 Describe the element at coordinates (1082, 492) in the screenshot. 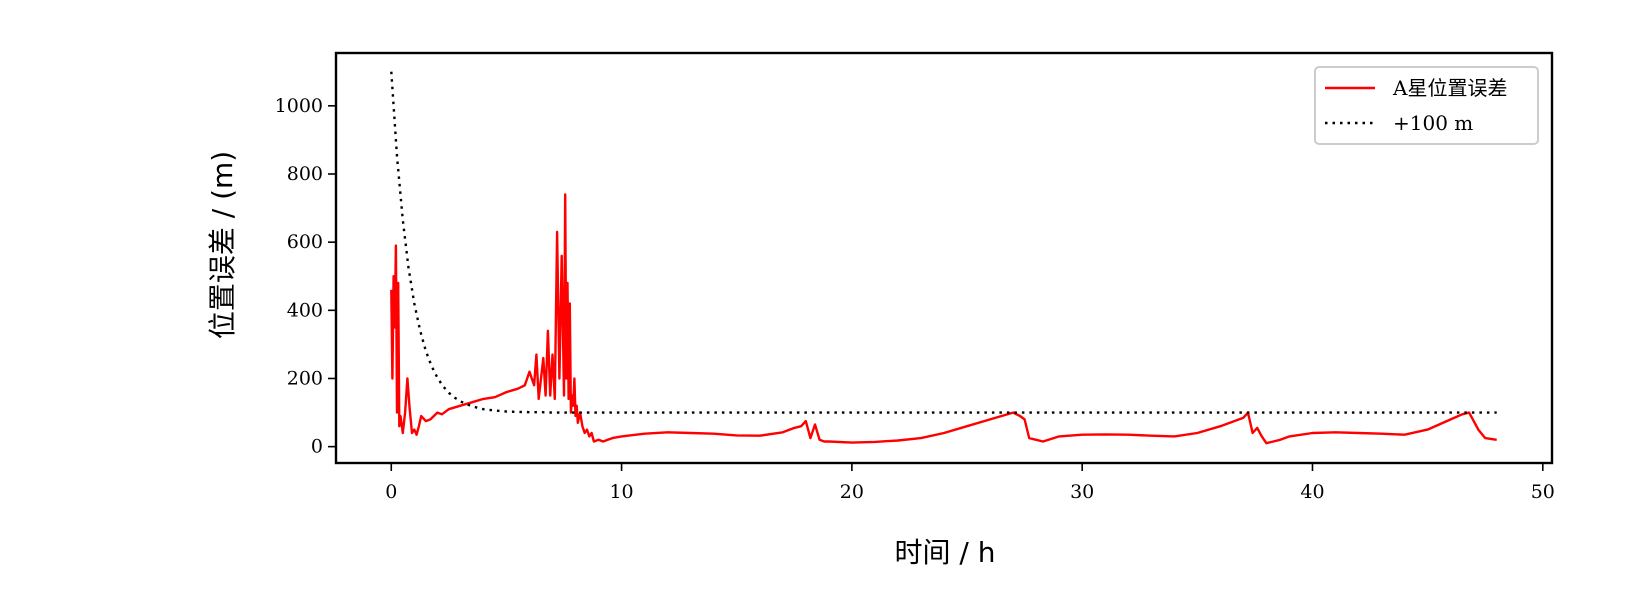

I see `x-tick-label: 30` at that location.